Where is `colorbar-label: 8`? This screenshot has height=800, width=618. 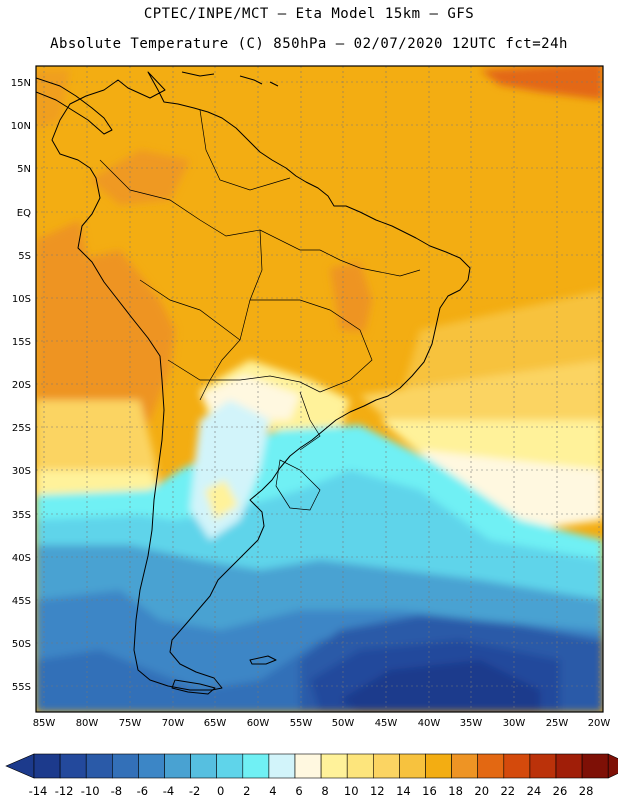
colorbar-label: 8 is located at coordinates (324, 791).